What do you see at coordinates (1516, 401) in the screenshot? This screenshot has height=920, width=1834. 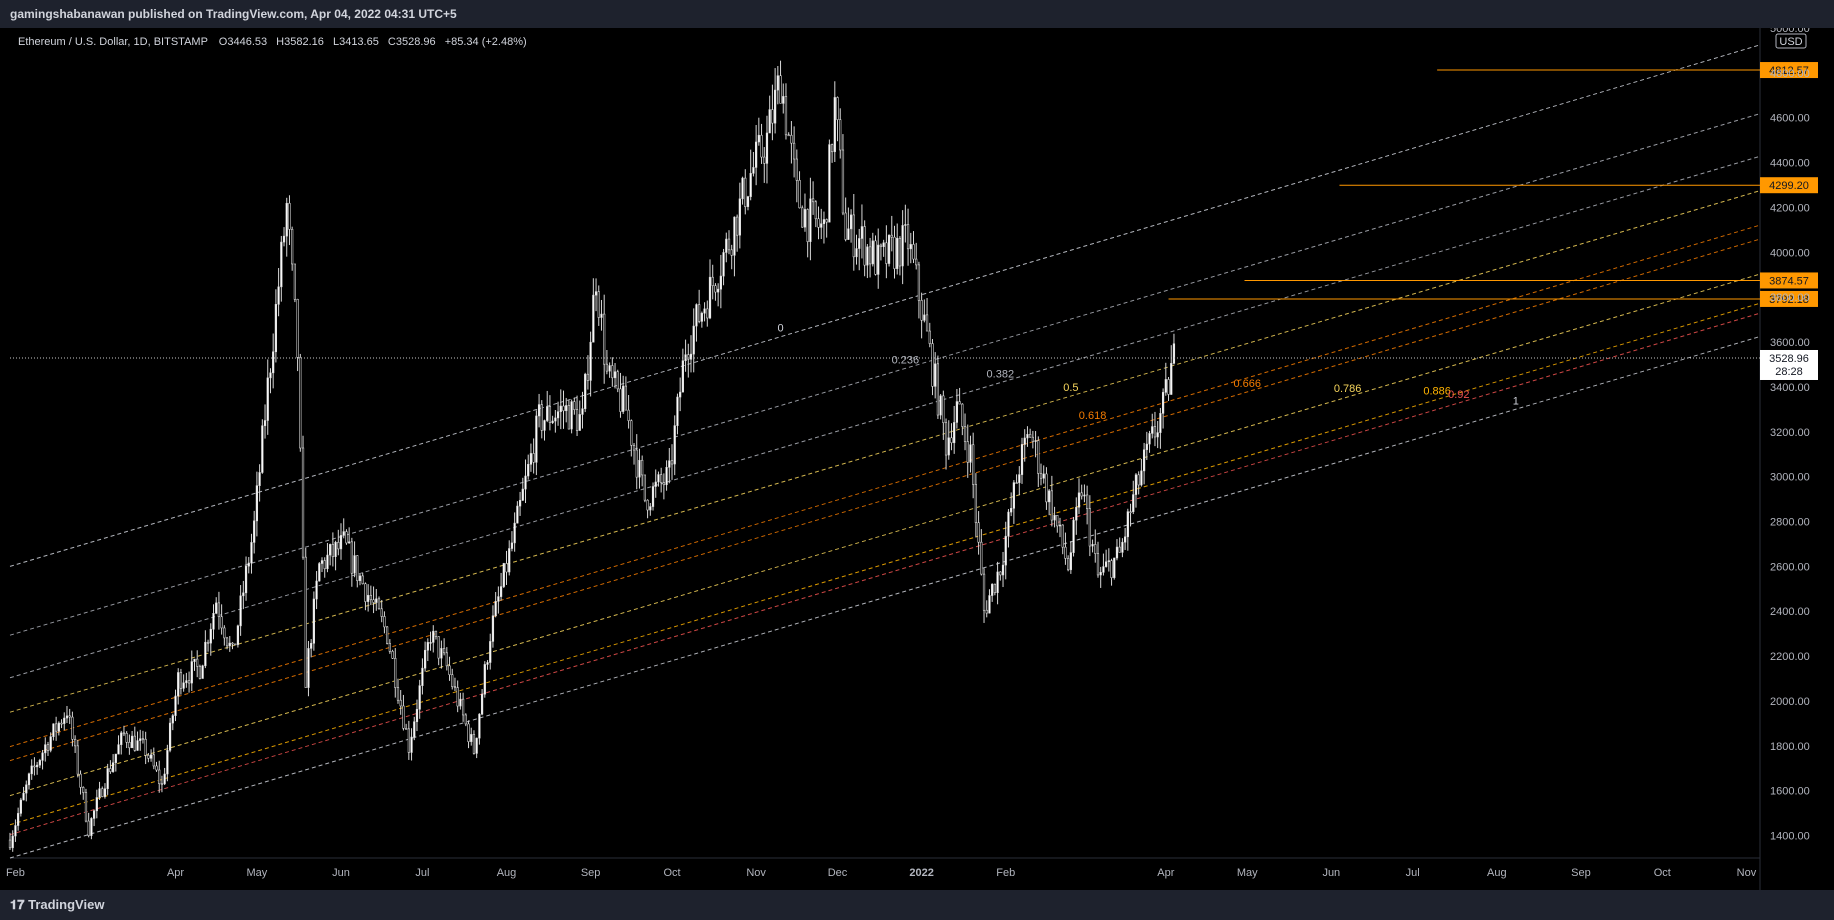 I see `fib-label-1: 1` at bounding box center [1516, 401].